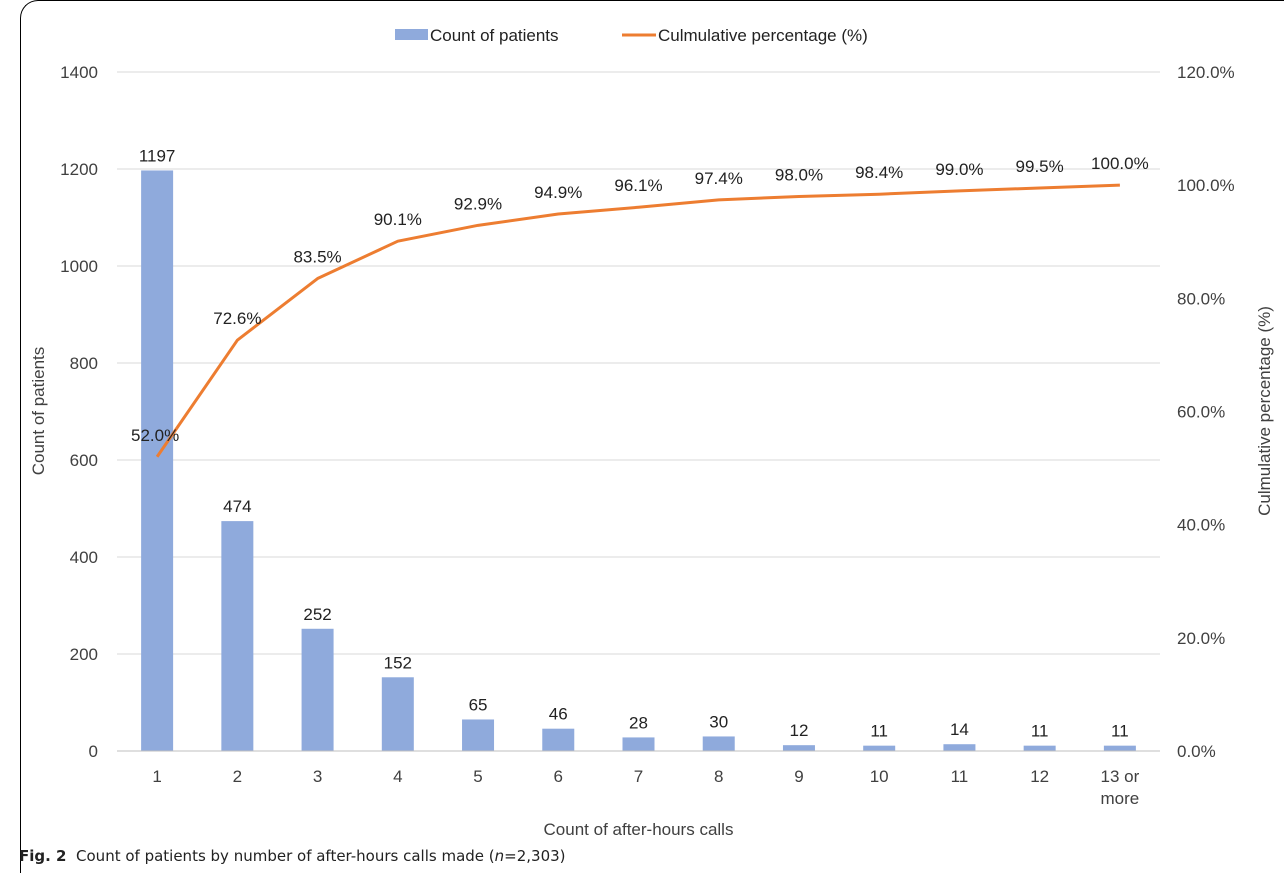 The image size is (1284, 873). I want to click on line-data-label: 100.0%, so click(1120, 163).